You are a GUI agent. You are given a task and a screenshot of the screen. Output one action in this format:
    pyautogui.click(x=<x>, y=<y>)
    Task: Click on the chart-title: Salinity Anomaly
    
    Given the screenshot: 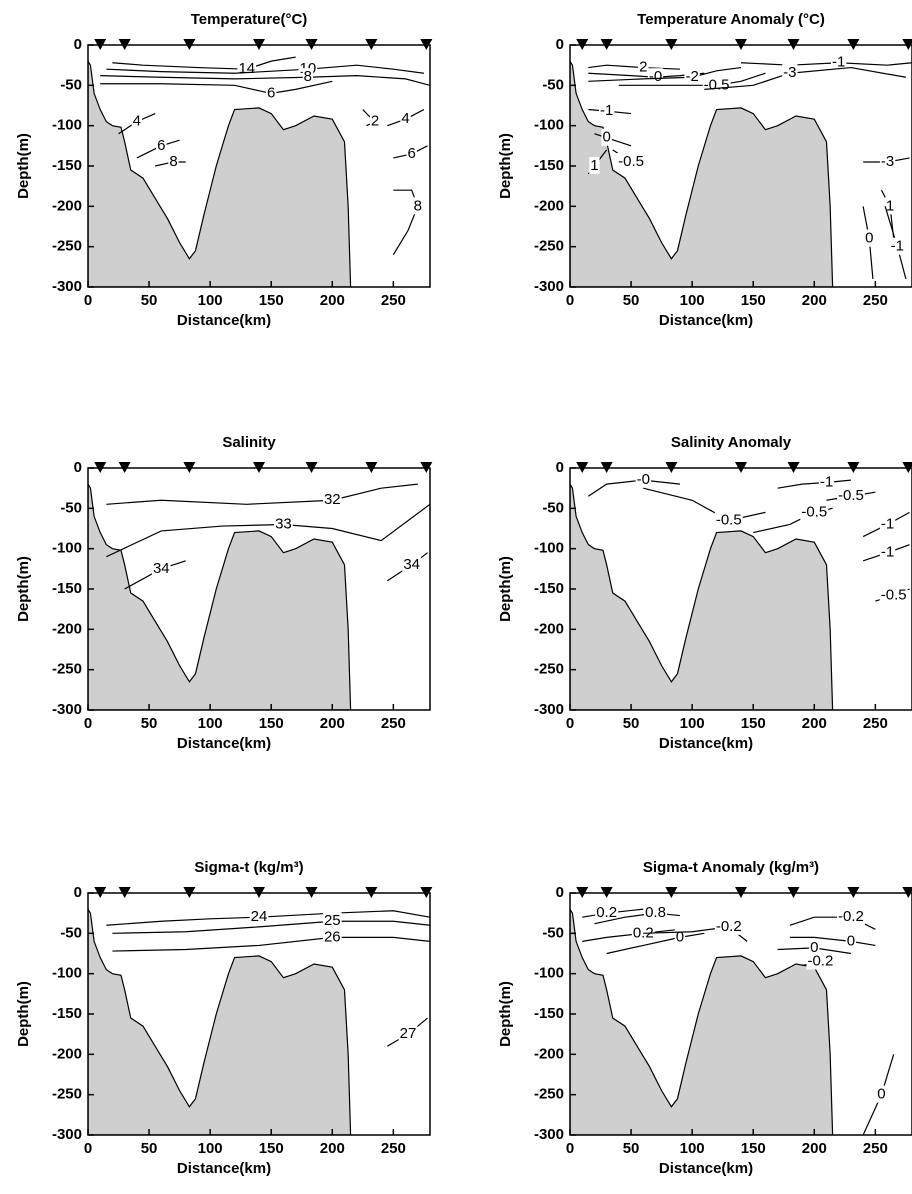 What is the action you would take?
    pyautogui.click(x=731, y=442)
    